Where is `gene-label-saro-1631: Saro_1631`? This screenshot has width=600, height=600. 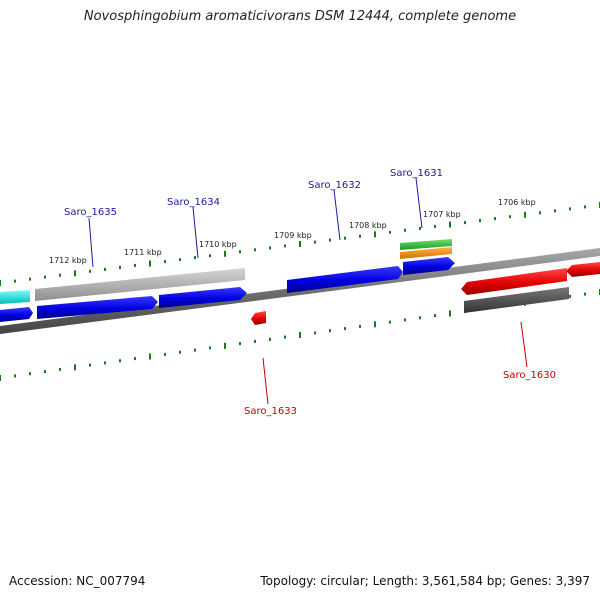
gene-label-saro-1631: Saro_1631 is located at coordinates (416, 173).